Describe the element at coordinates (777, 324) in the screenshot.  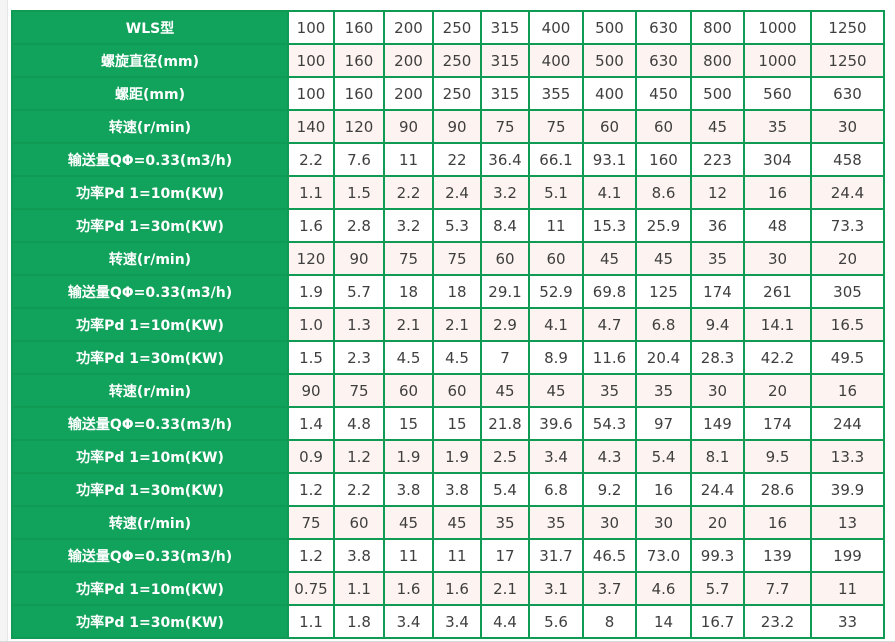
I see `table-cell: 14.1` at that location.